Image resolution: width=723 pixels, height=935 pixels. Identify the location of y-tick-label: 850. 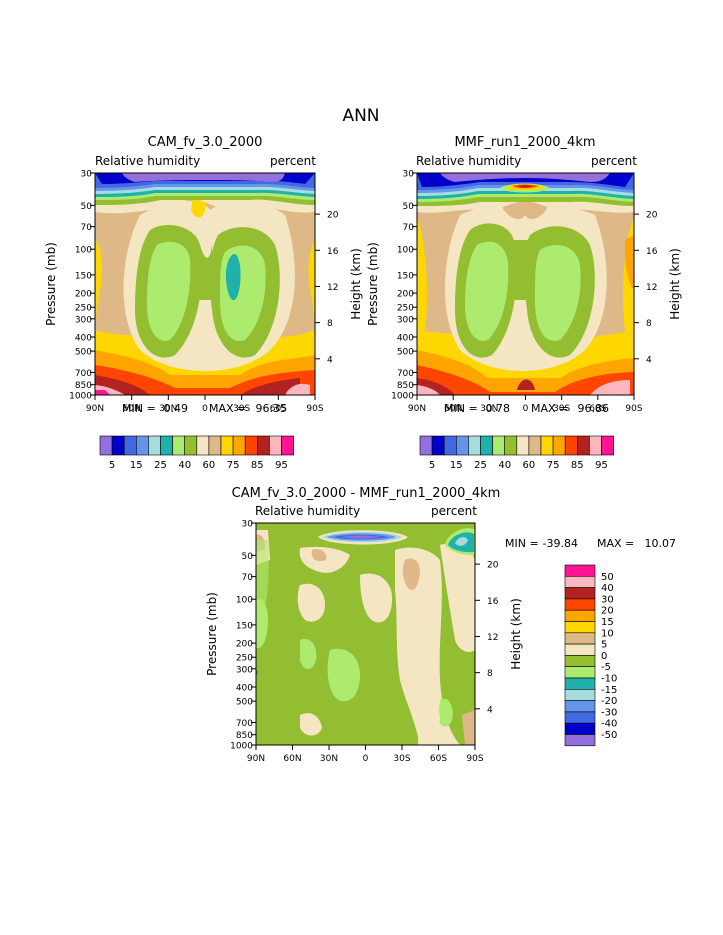
(244, 736).